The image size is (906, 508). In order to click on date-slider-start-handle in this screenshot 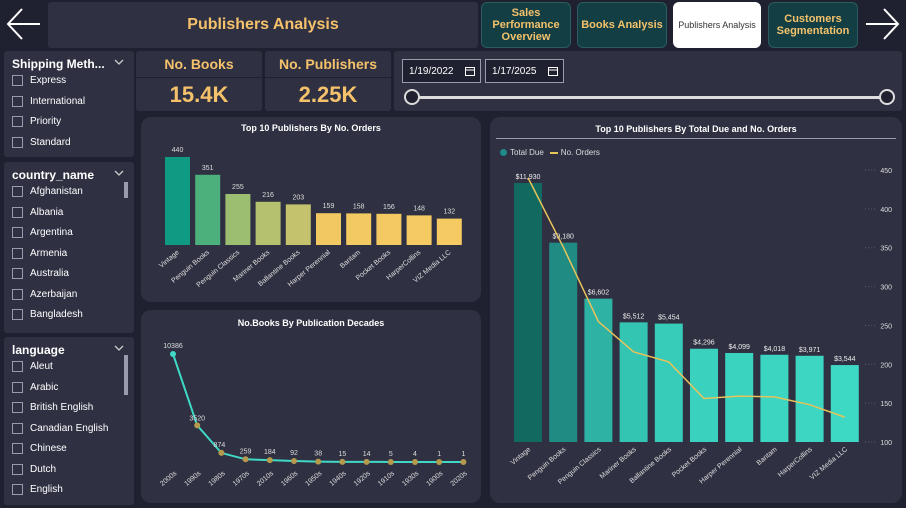, I will do `click(412, 97)`.